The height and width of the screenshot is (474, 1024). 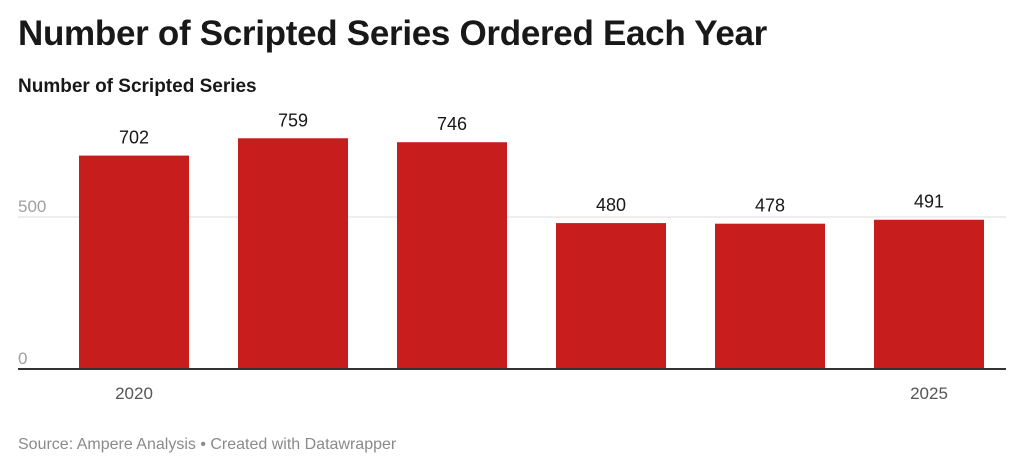 What do you see at coordinates (32, 282) in the screenshot?
I see `y-axis-ticks: 0 500` at bounding box center [32, 282].